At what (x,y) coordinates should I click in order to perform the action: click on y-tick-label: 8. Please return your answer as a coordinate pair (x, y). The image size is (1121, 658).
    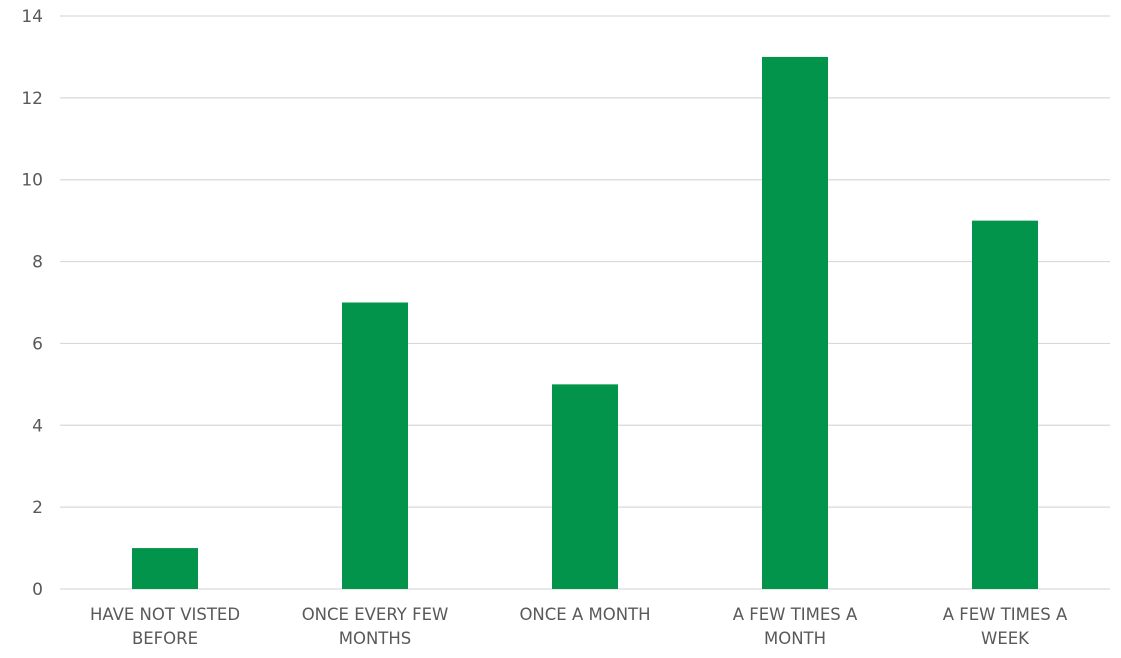
    Looking at the image, I should click on (37, 263).